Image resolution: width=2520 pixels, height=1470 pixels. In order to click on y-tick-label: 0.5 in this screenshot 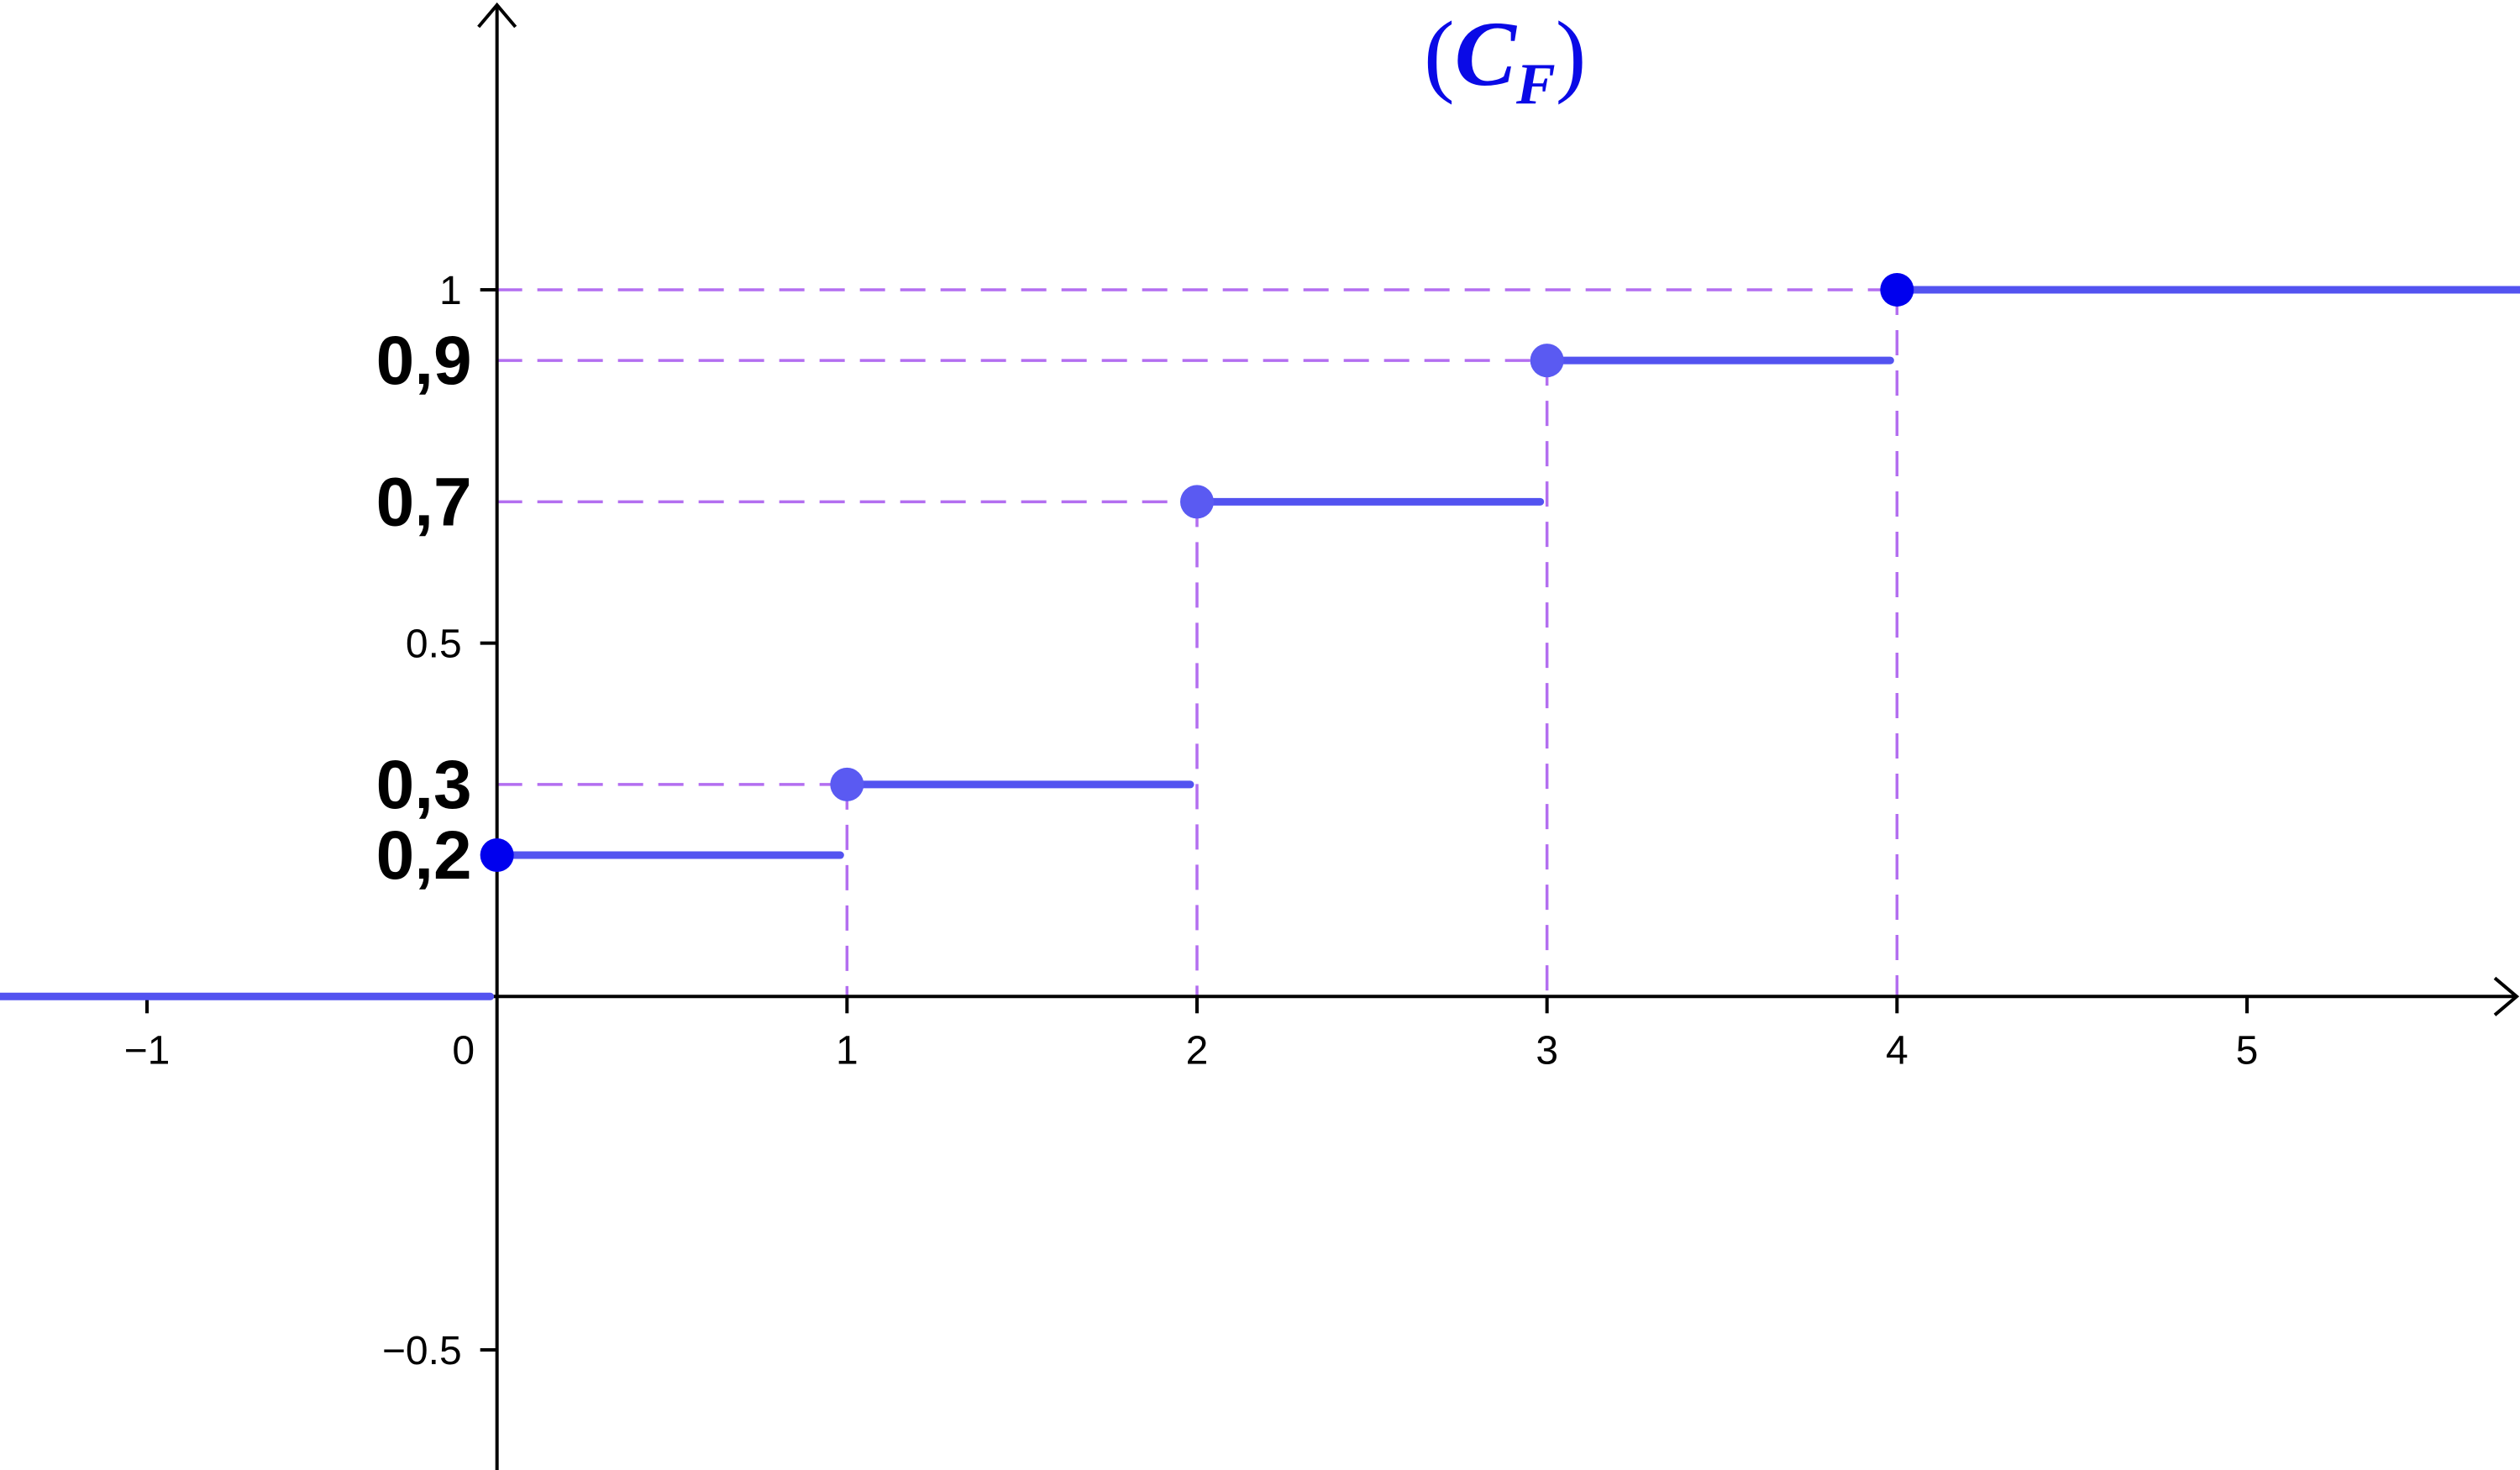, I will do `click(434, 644)`.